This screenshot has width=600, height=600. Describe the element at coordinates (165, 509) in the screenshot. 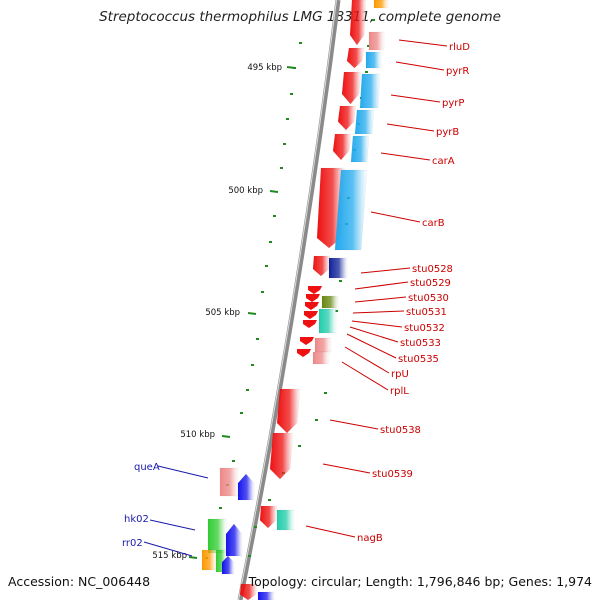

I see `gene-labels-left: queA hk02 rr02` at that location.